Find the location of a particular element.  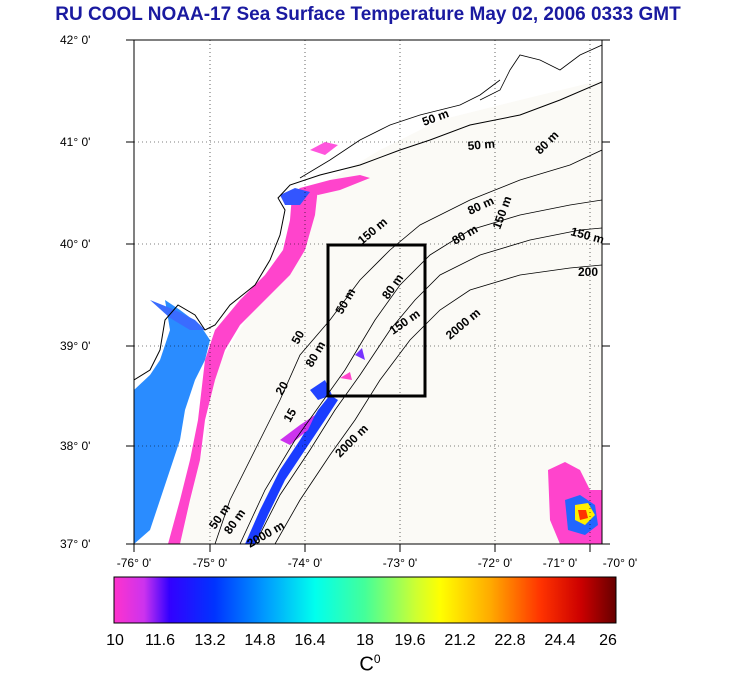

study-area-box is located at coordinates (376, 320).